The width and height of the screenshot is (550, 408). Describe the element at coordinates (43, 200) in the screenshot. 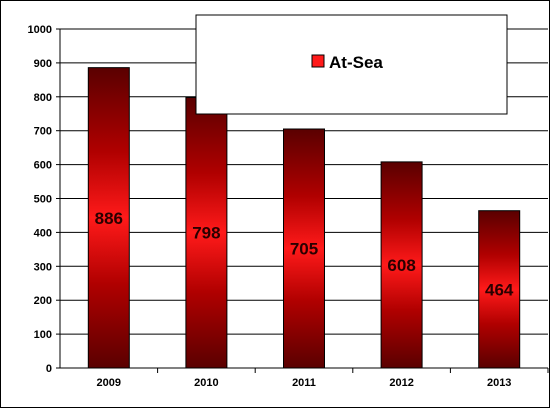

I see `y-tick-label: 500` at that location.